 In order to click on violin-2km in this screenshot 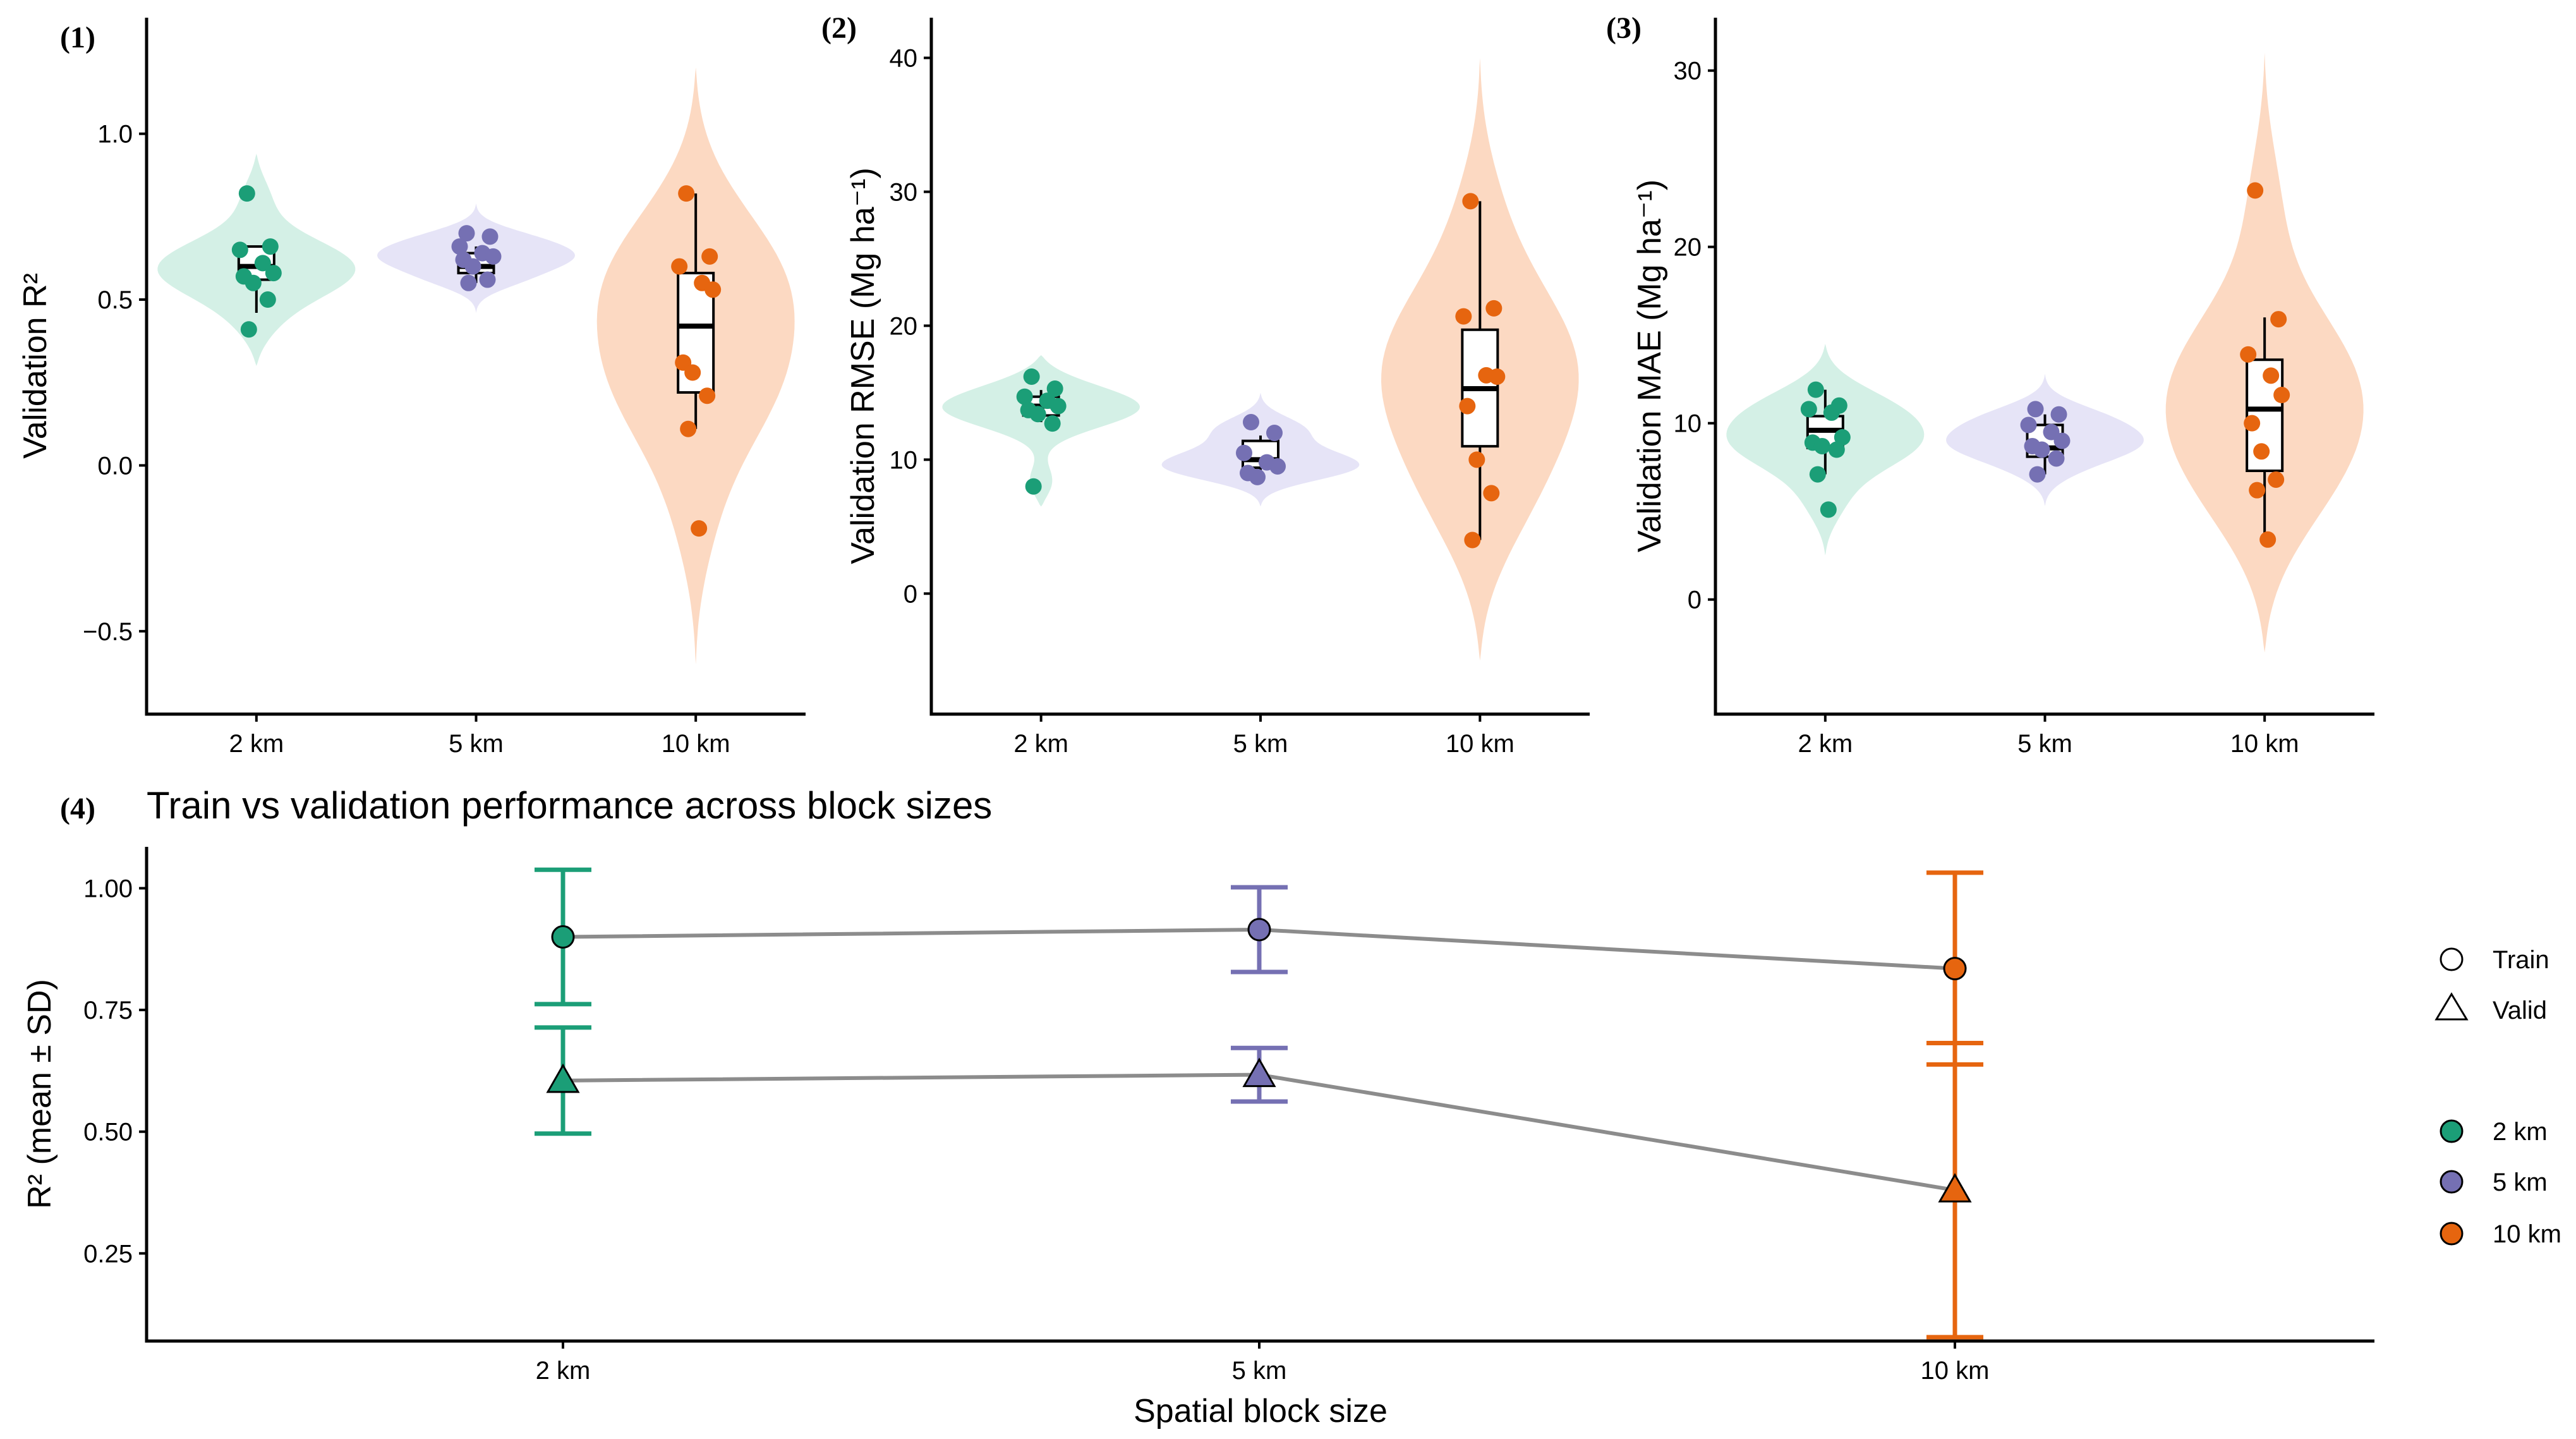, I will do `click(1041, 431)`.